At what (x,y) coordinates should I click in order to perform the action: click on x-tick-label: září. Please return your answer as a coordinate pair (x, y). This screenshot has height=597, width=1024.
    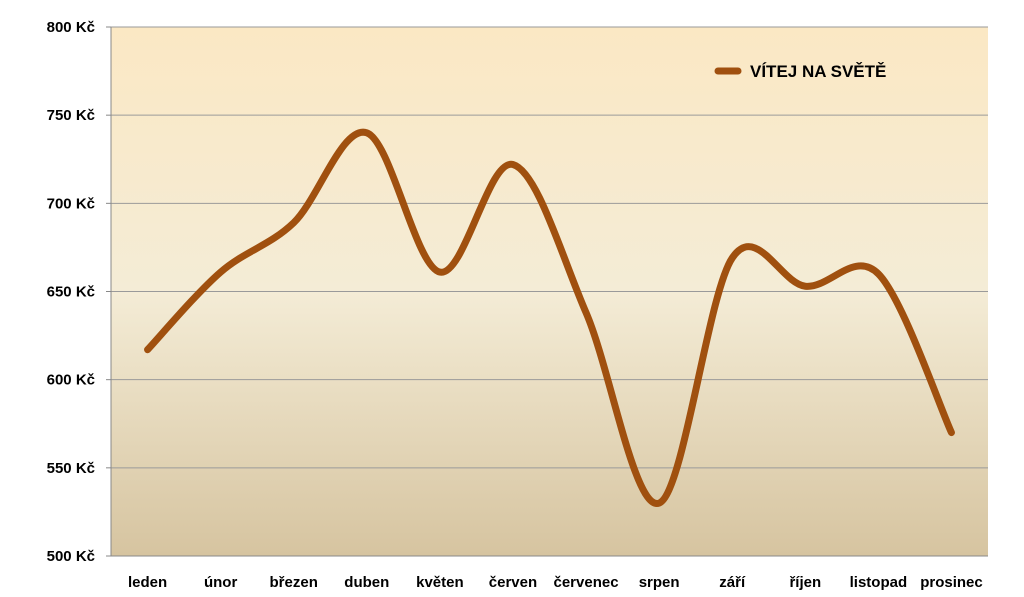
    Looking at the image, I should click on (732, 582).